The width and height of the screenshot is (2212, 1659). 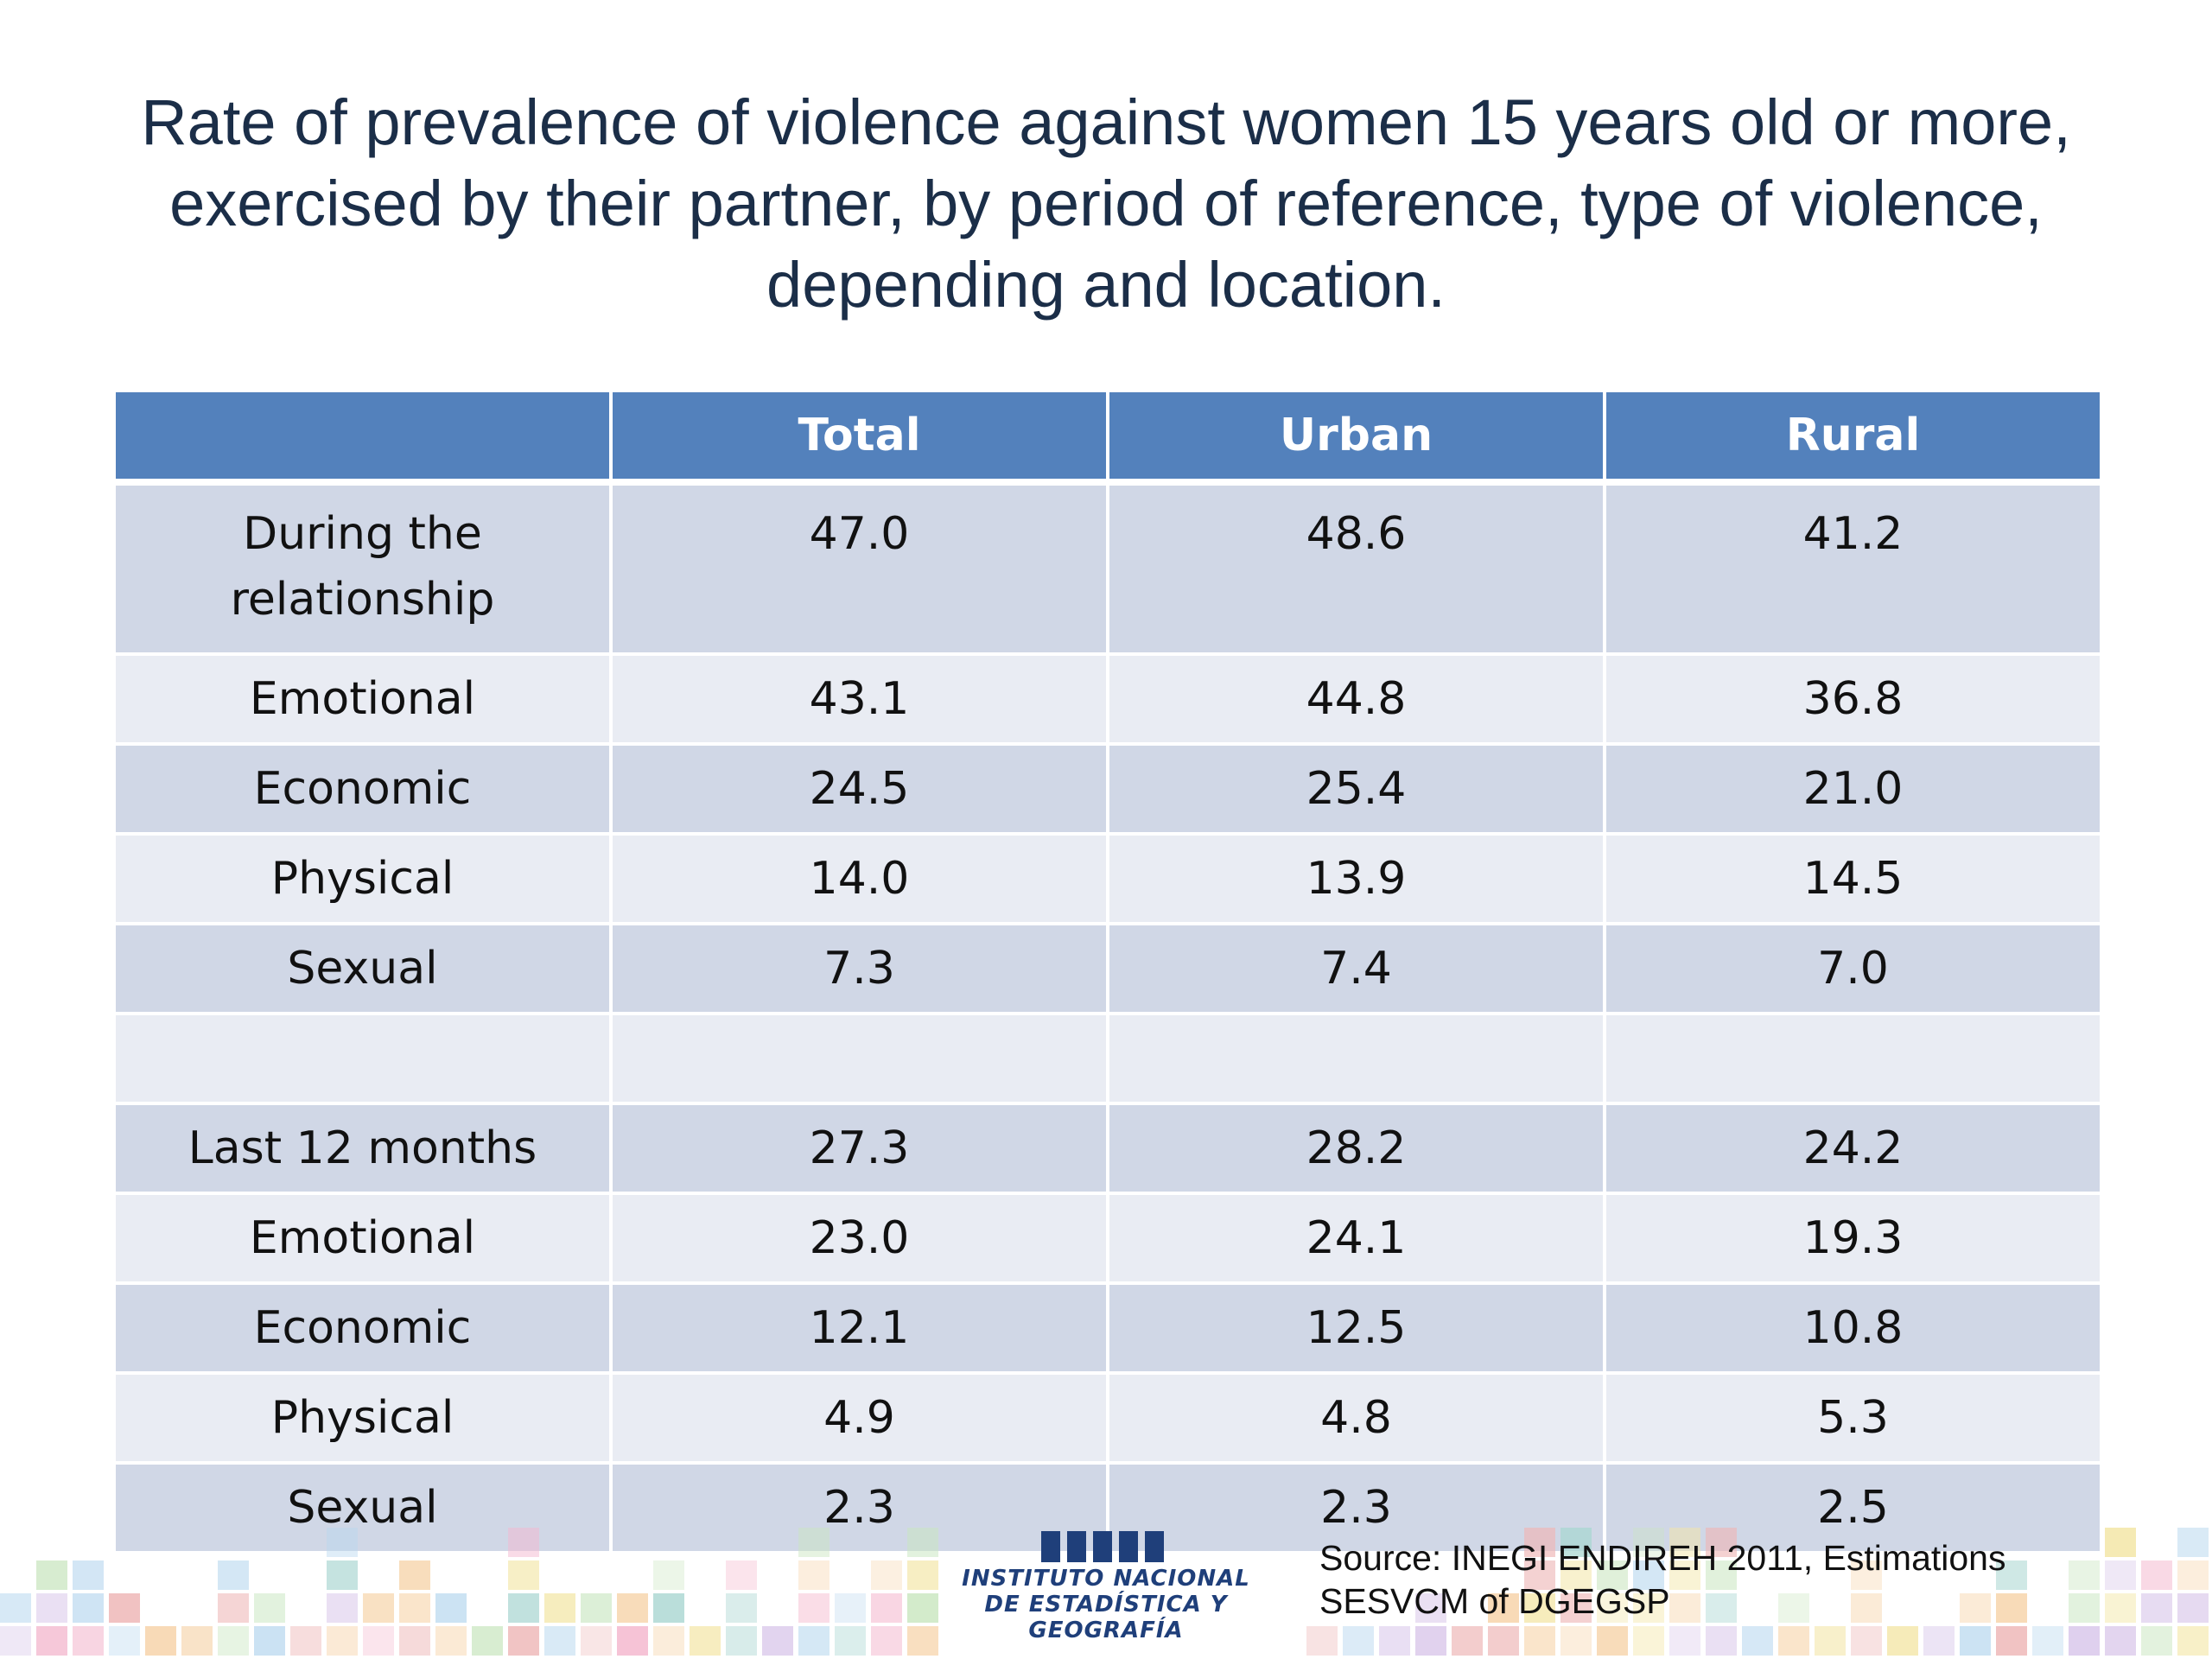 What do you see at coordinates (859, 699) in the screenshot?
I see `cell-total: 43.1` at bounding box center [859, 699].